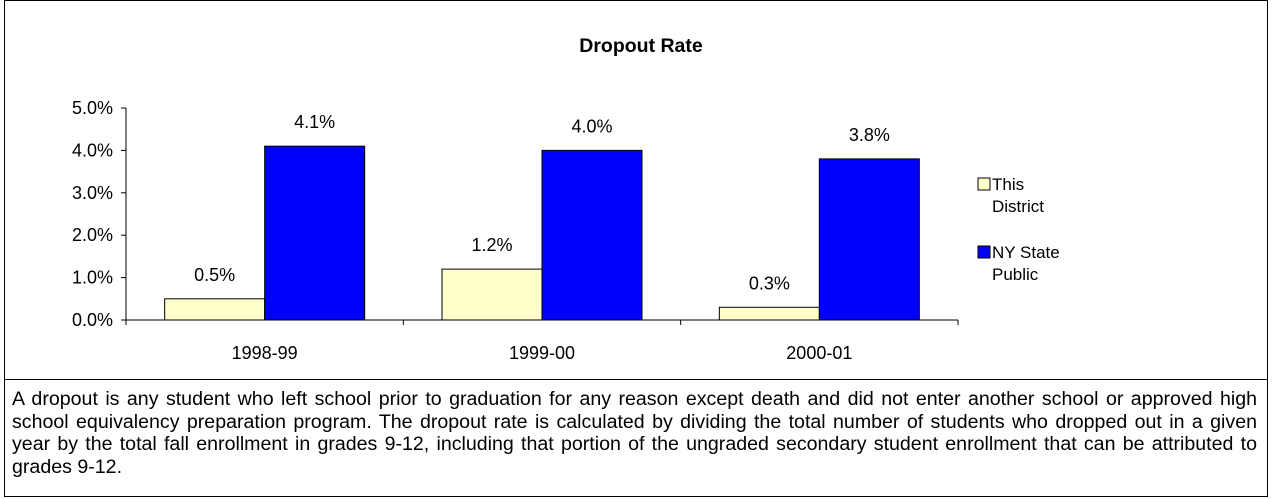  I want to click on chart-title: Dropout Rate, so click(641, 46).